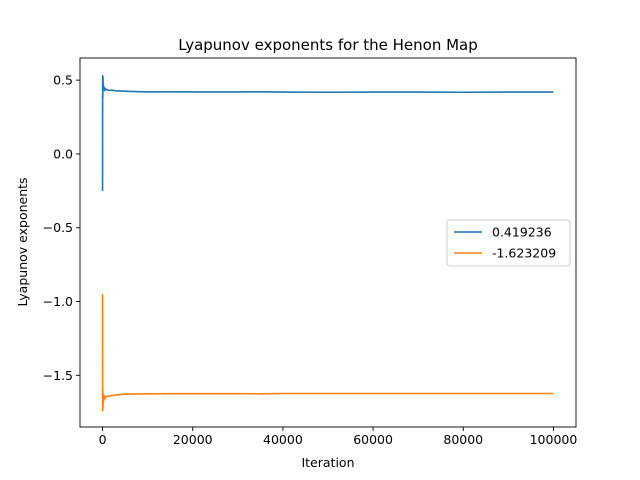  Describe the element at coordinates (58, 301) in the screenshot. I see `y-tick-label: −1.0` at that location.